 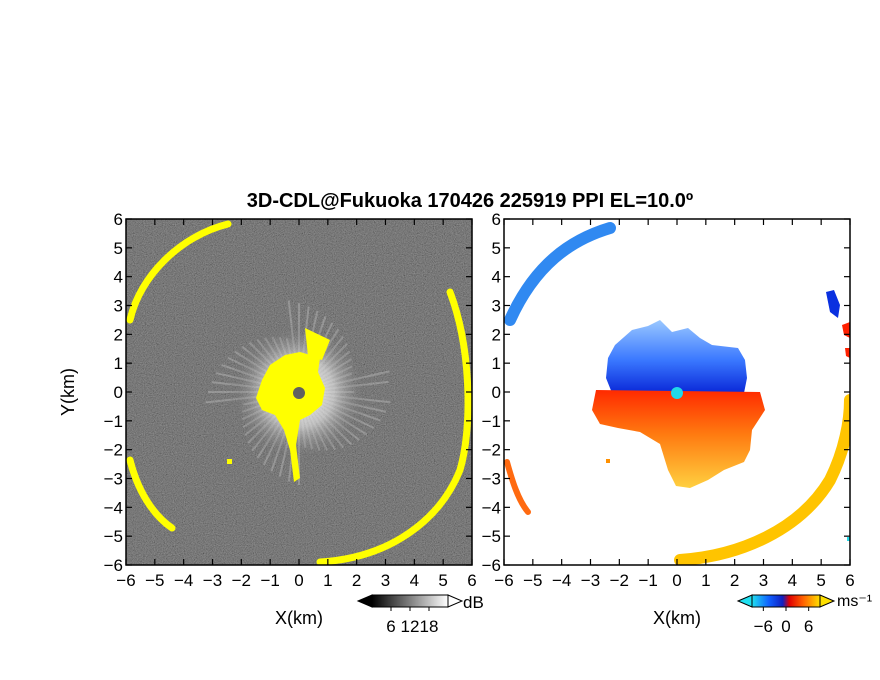 I want to click on colorbar-reflectivity: 6 12 18 dB, so click(x=420, y=614).